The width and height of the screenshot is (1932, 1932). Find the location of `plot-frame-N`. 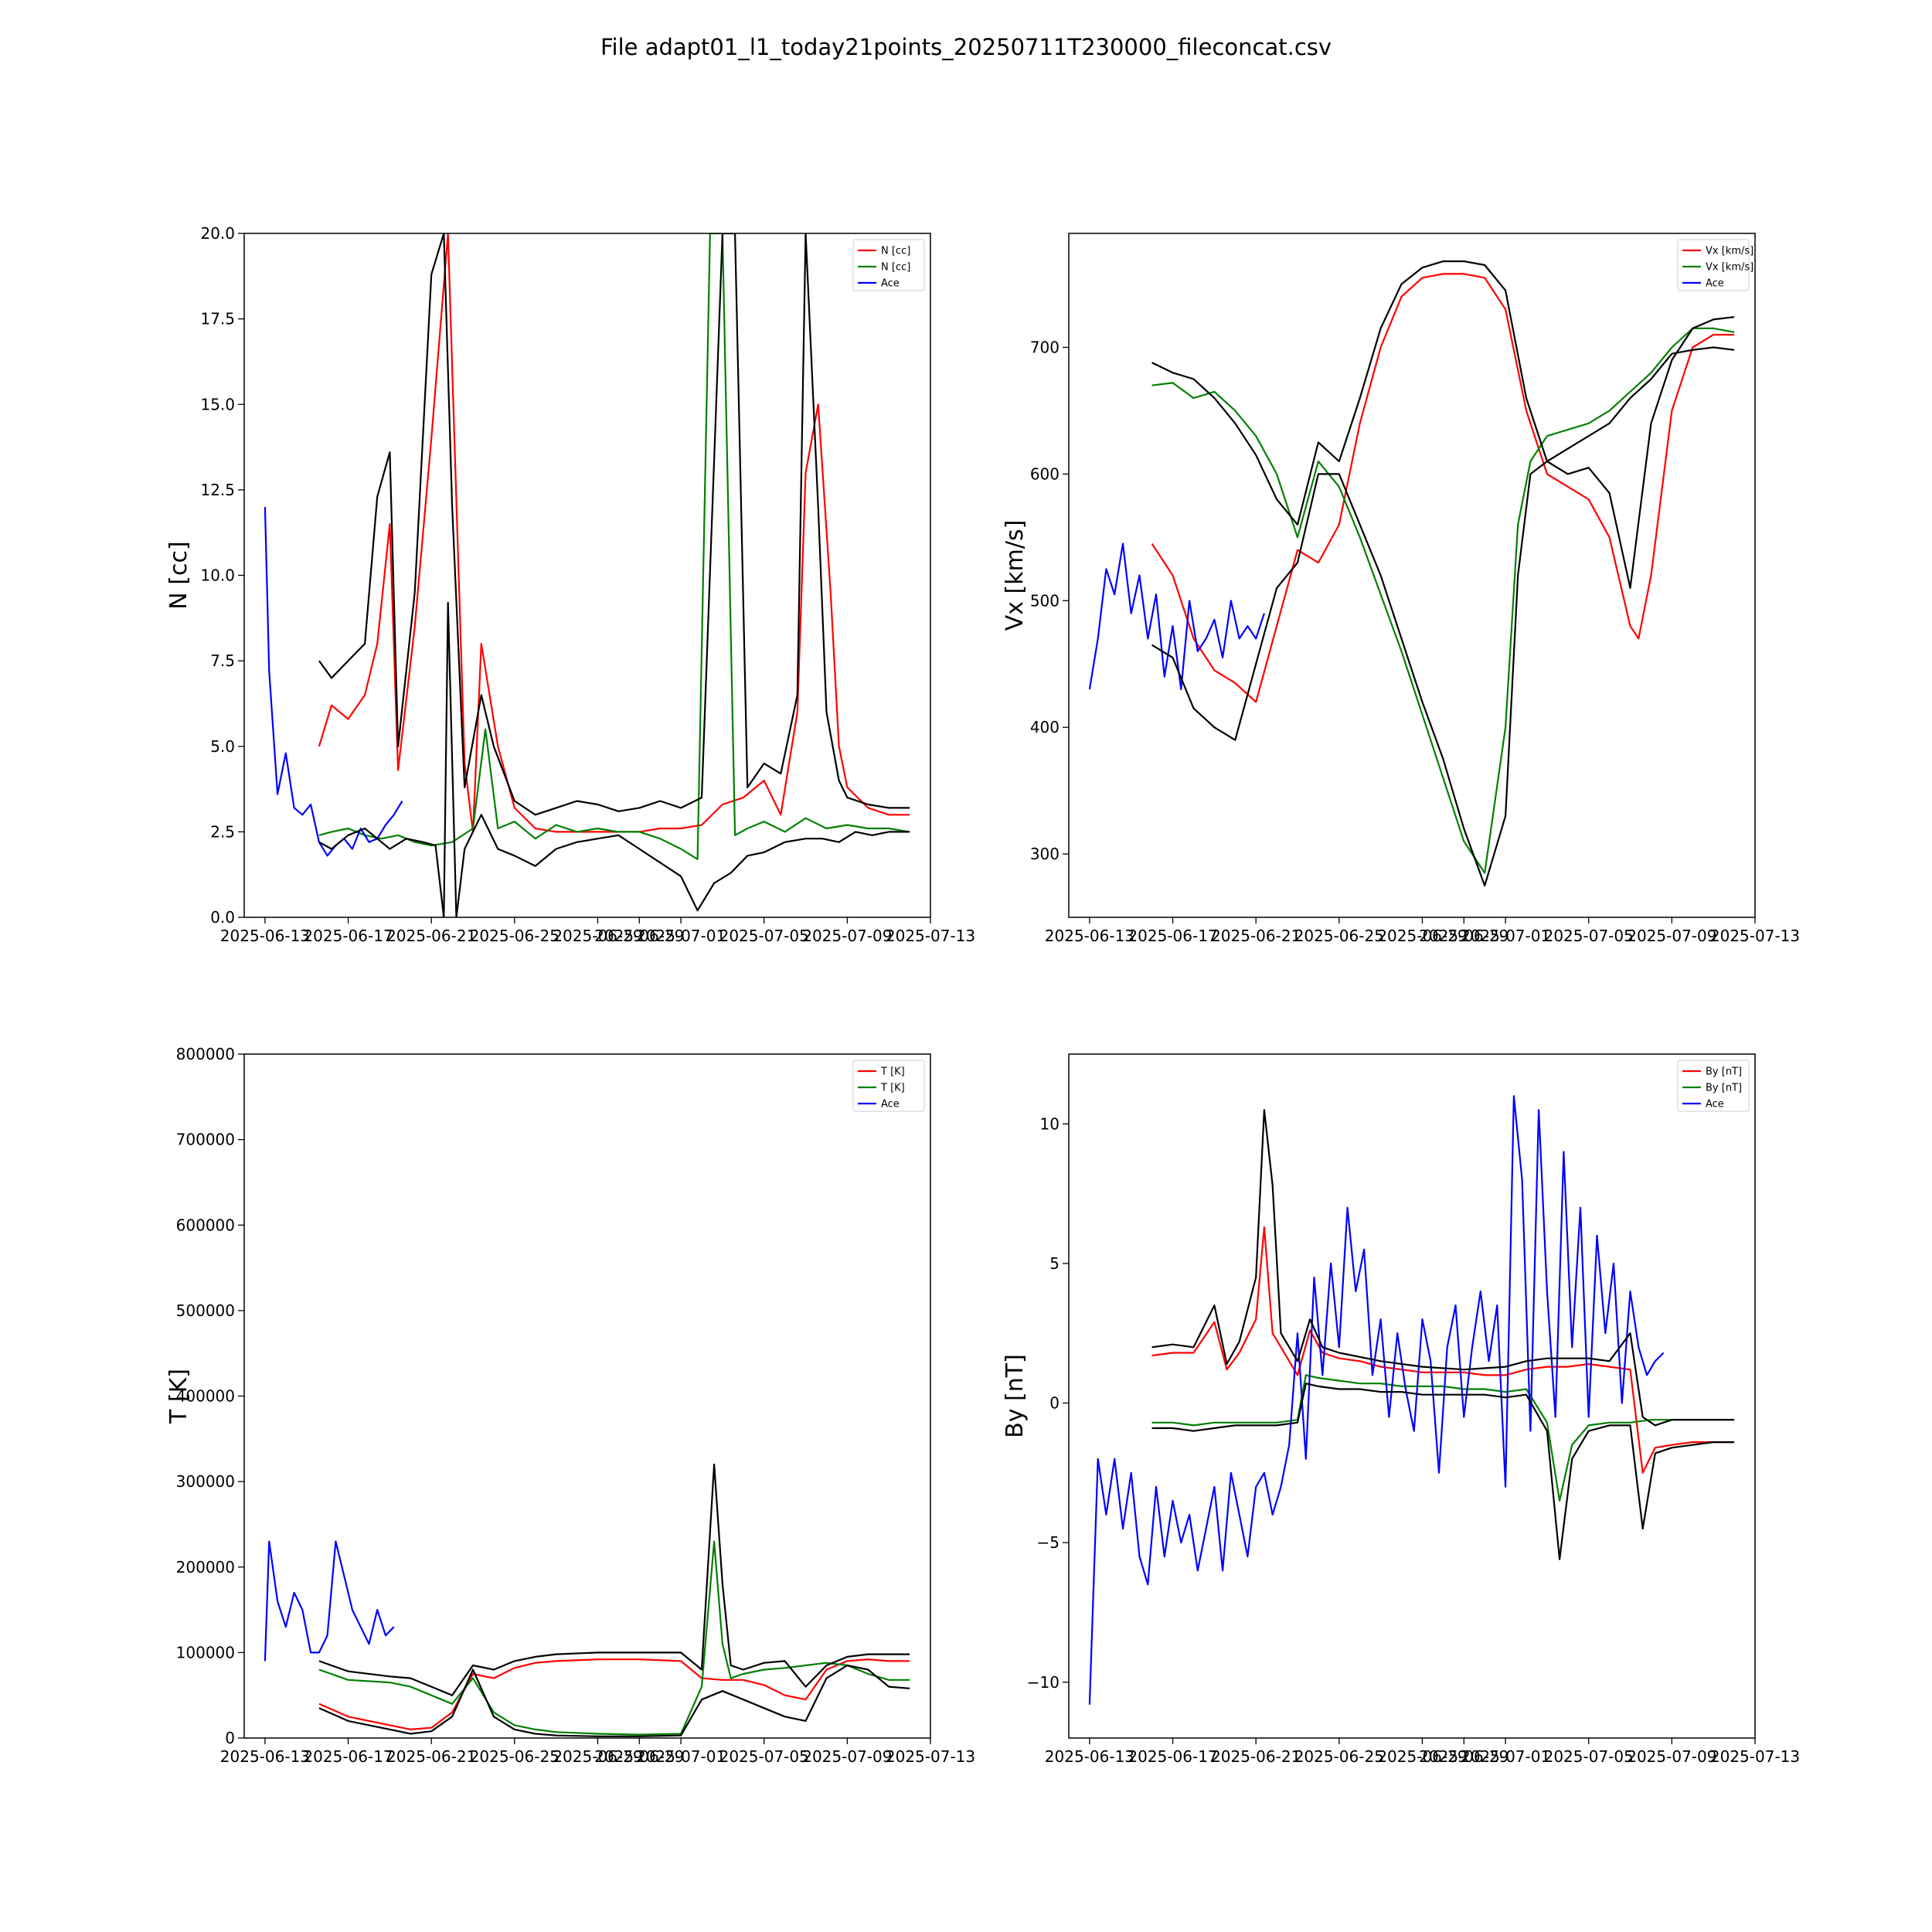

plot-frame-N is located at coordinates (587, 575).